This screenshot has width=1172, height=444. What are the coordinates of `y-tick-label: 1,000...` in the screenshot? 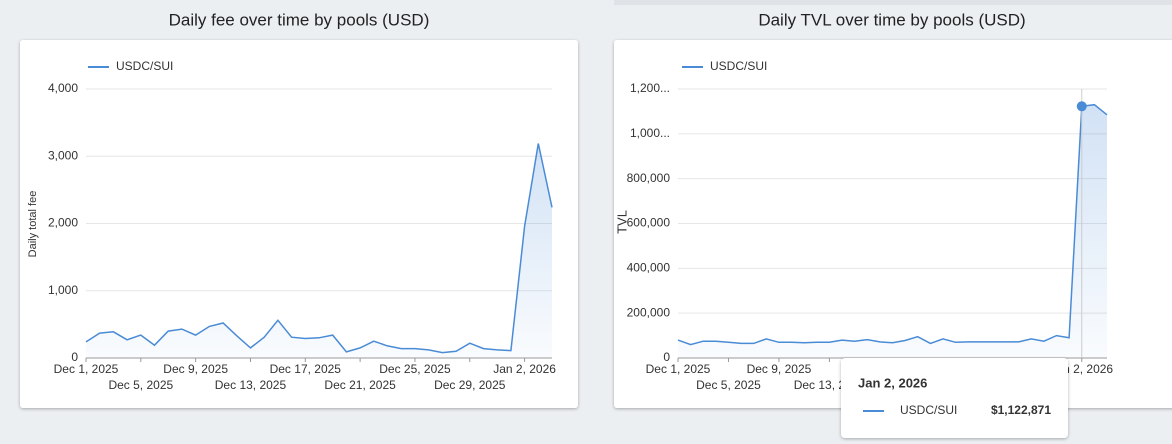 It's located at (650, 133).